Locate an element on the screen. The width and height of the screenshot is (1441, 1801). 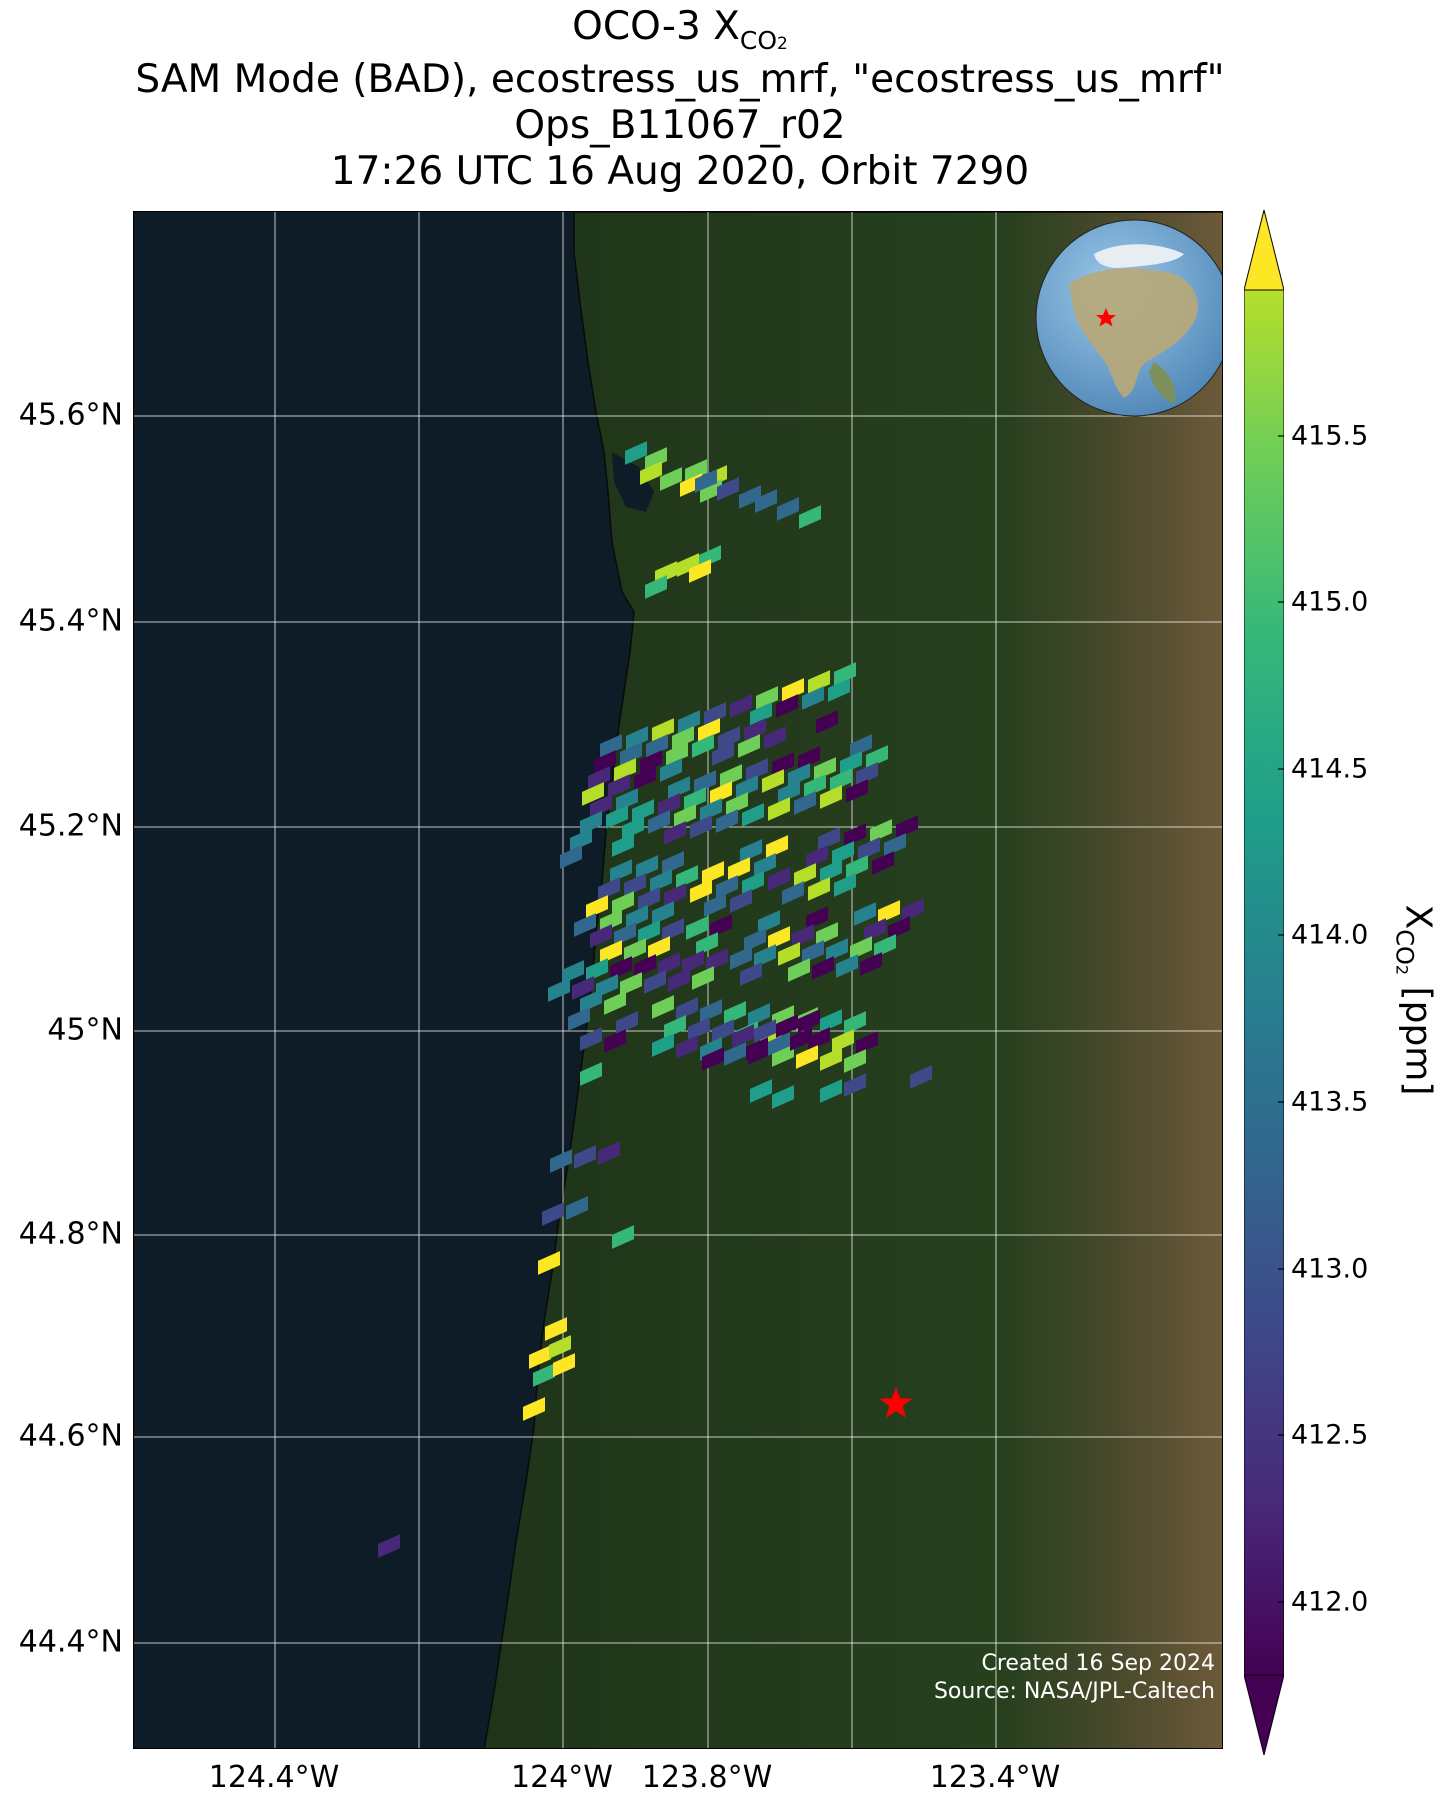
lon-tick-label: 124.4°W is located at coordinates (274, 1777).